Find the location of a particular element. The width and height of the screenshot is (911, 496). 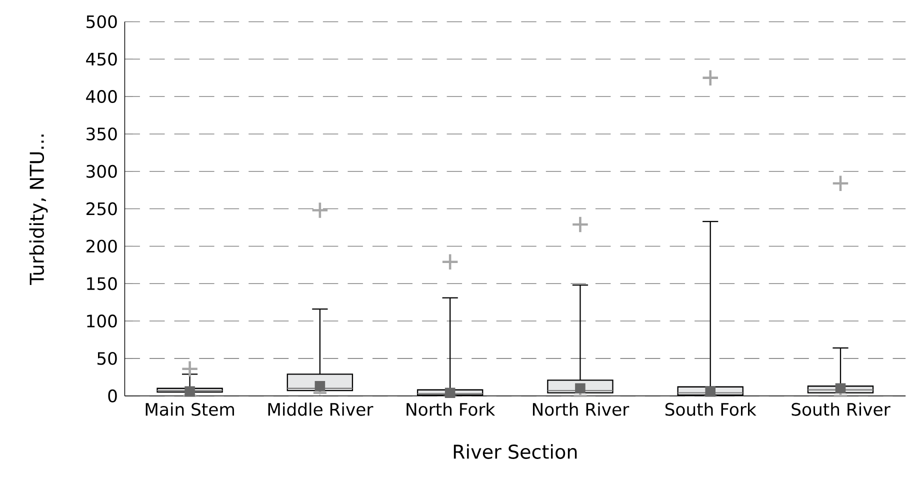

x-tick-label: South Fork is located at coordinates (710, 409).